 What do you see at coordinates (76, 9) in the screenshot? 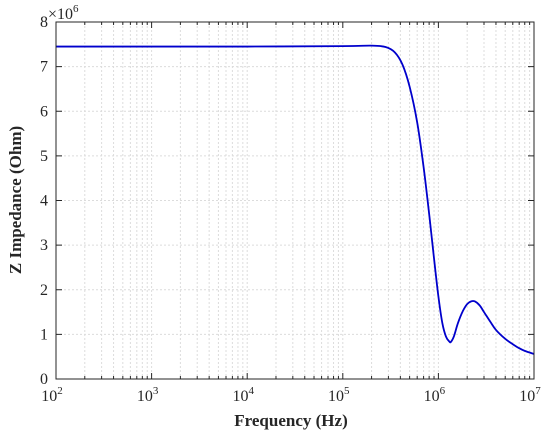
I see `y-multiplier-exponent: 6` at bounding box center [76, 9].